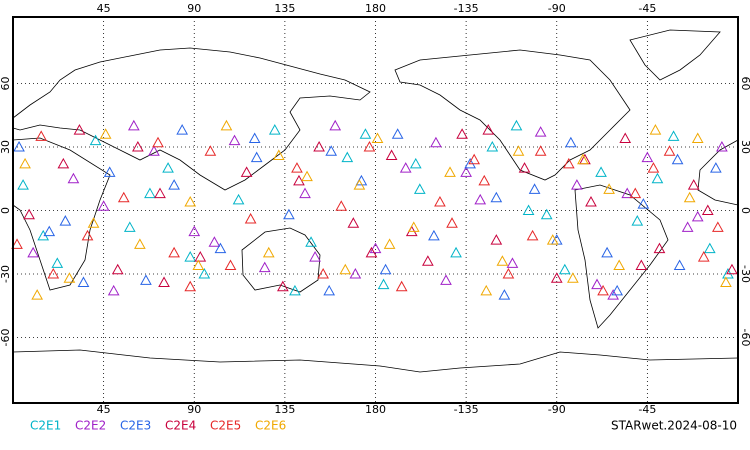  What do you see at coordinates (375, 8) in the screenshot?
I see `x-tick-label-top: 180` at bounding box center [375, 8].